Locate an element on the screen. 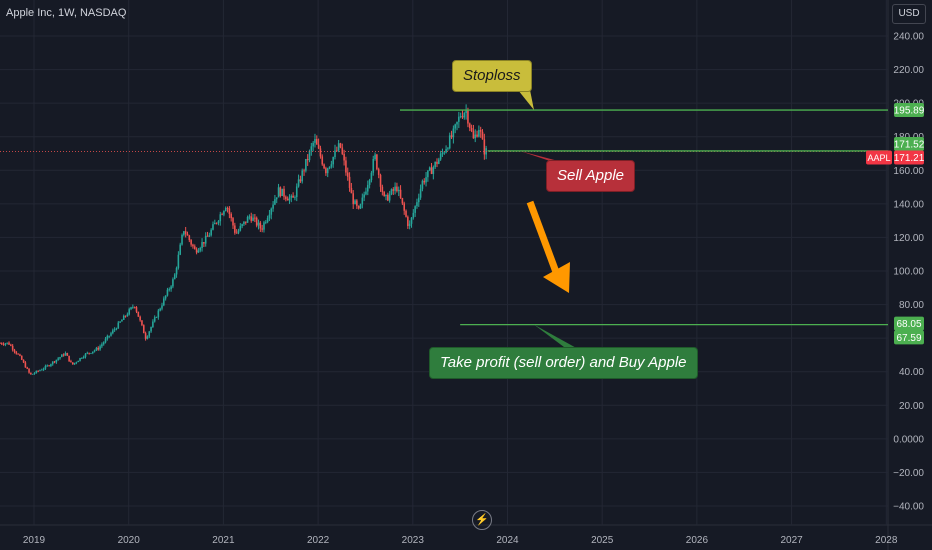 This screenshot has height=550, width=932. symbol-tag-box is located at coordinates (879, 157).